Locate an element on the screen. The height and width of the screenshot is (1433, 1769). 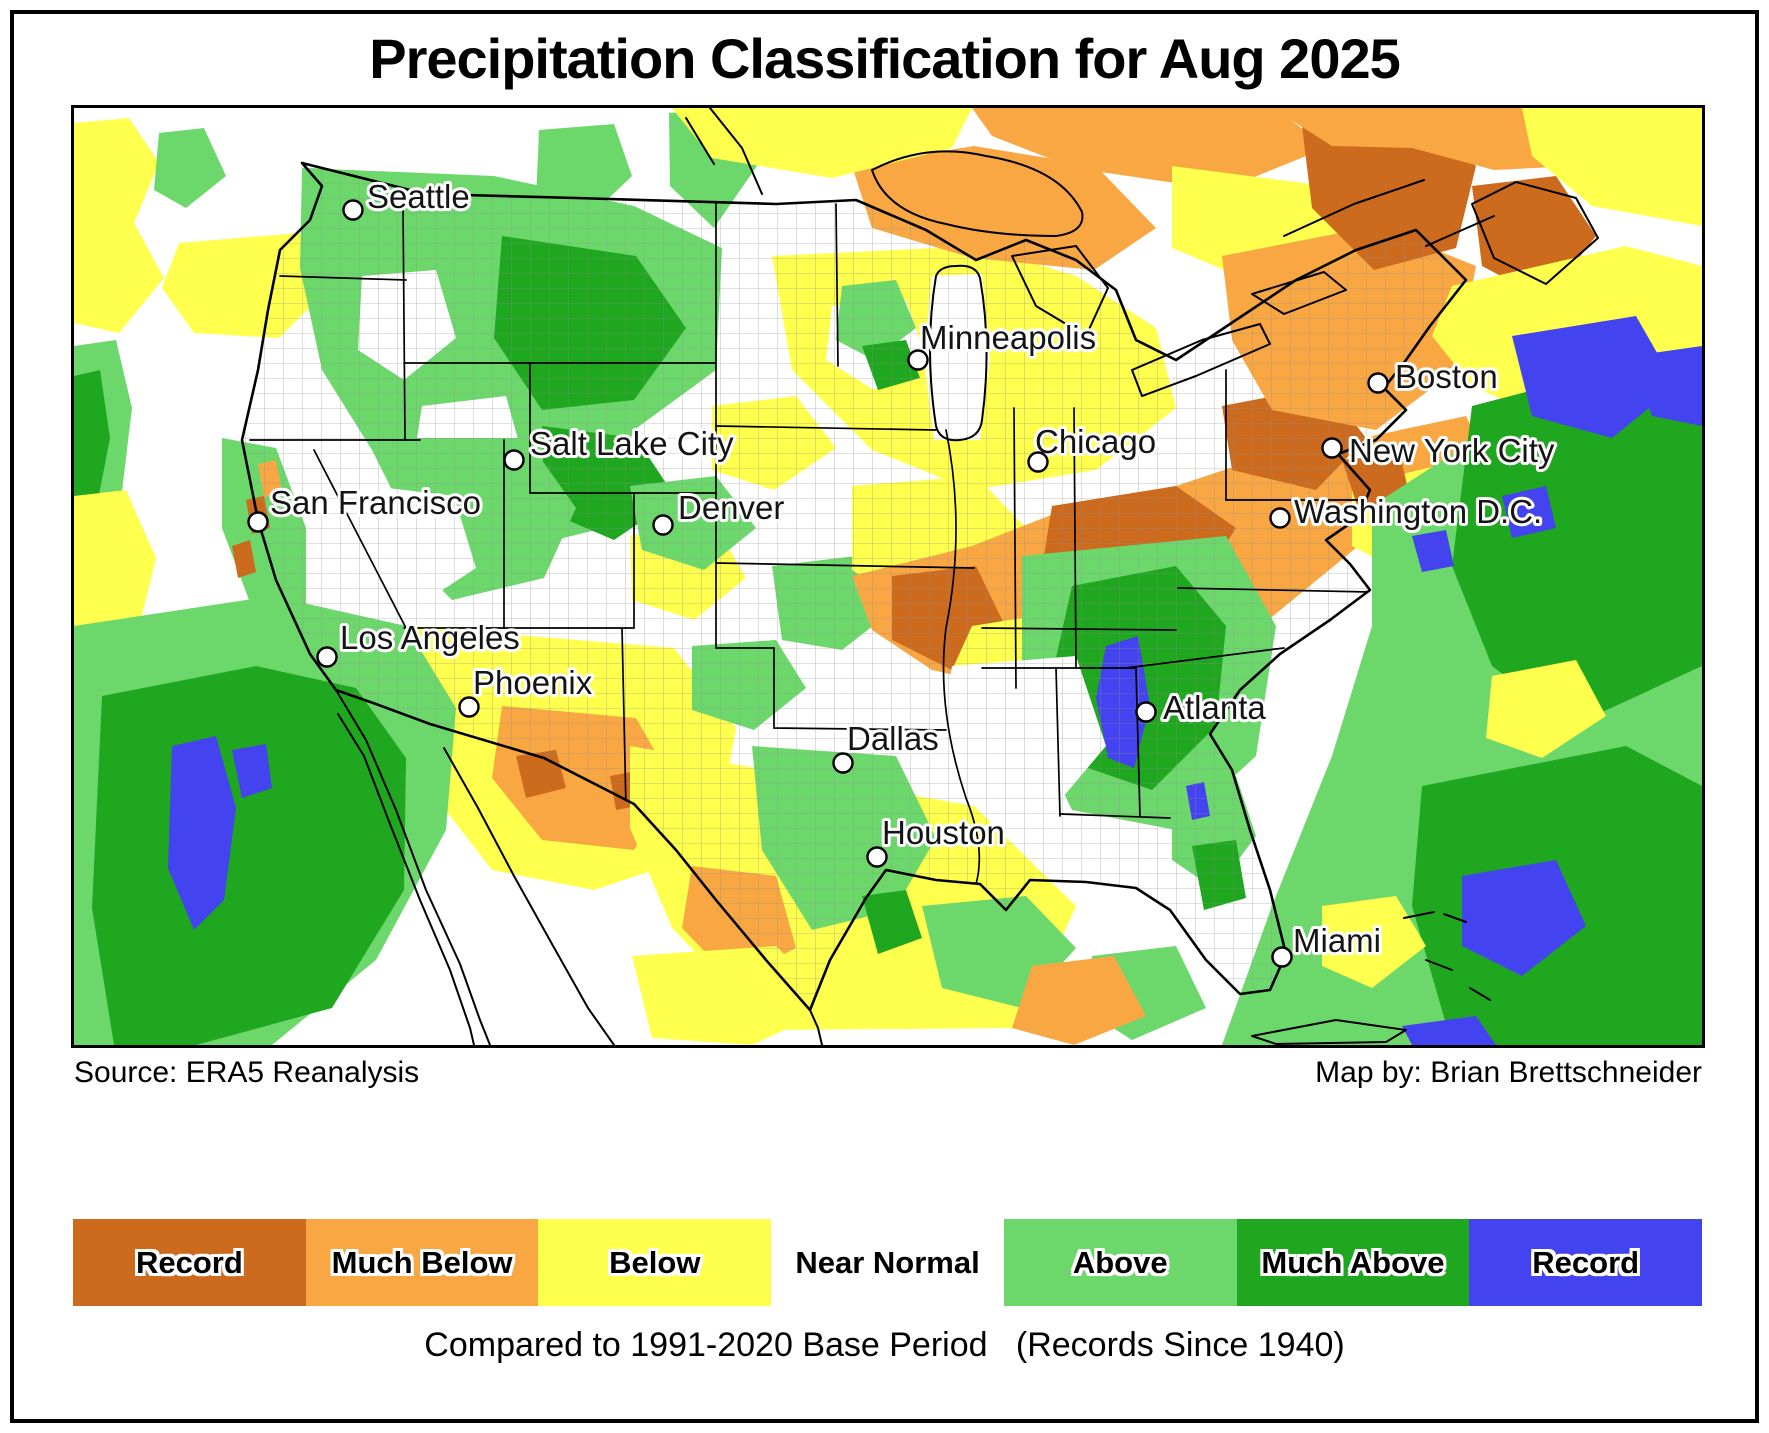
city-label-chicago: Chicago is located at coordinates (1095, 441).